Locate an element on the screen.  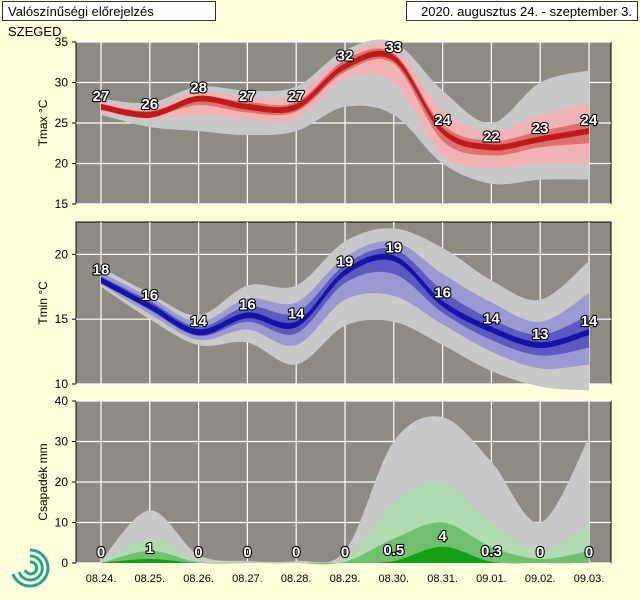
data-label: 28 is located at coordinates (198, 88).